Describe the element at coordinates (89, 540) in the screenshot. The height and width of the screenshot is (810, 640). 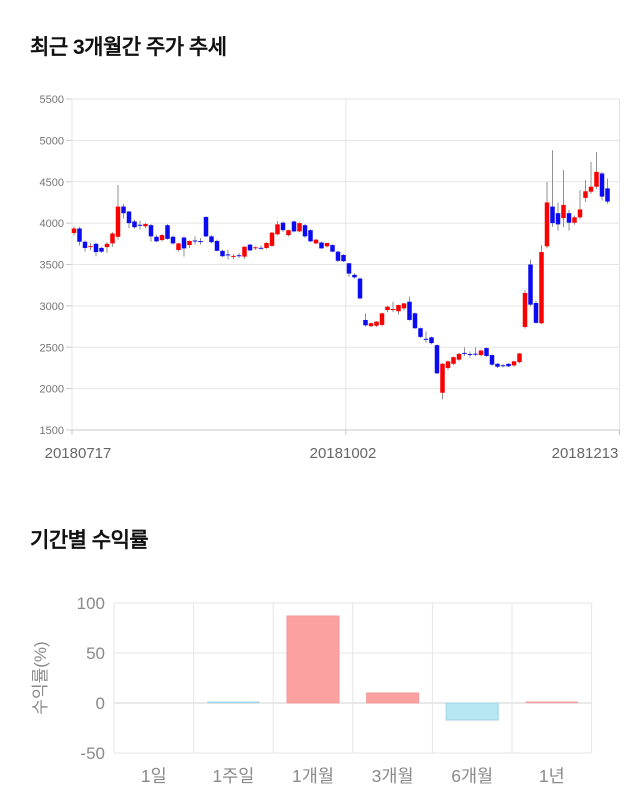
I see `returns-chart-title: 기간별 수익률` at that location.